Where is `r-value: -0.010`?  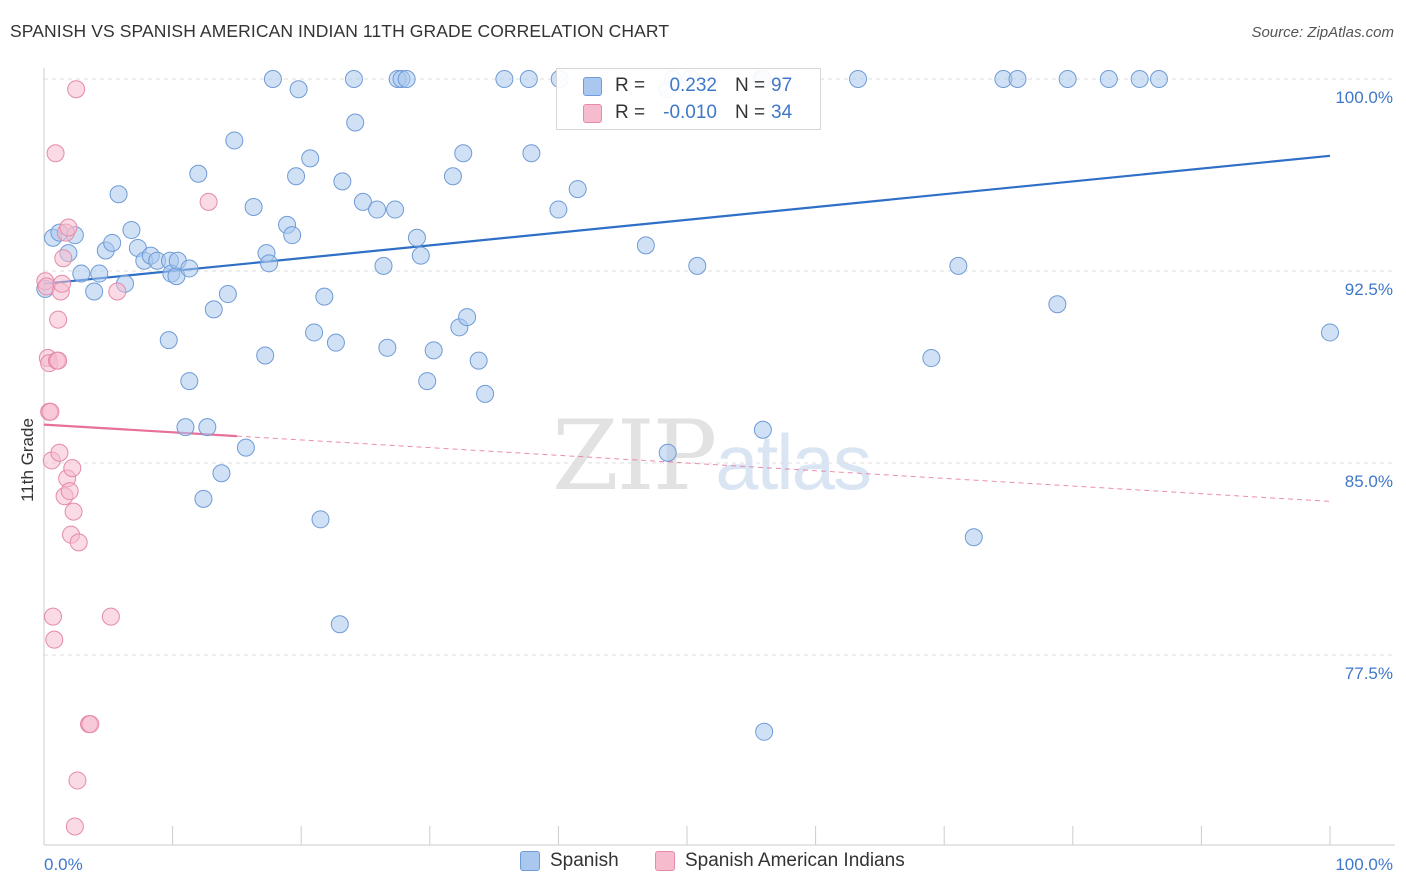
r-value: -0.010 is located at coordinates (690, 112).